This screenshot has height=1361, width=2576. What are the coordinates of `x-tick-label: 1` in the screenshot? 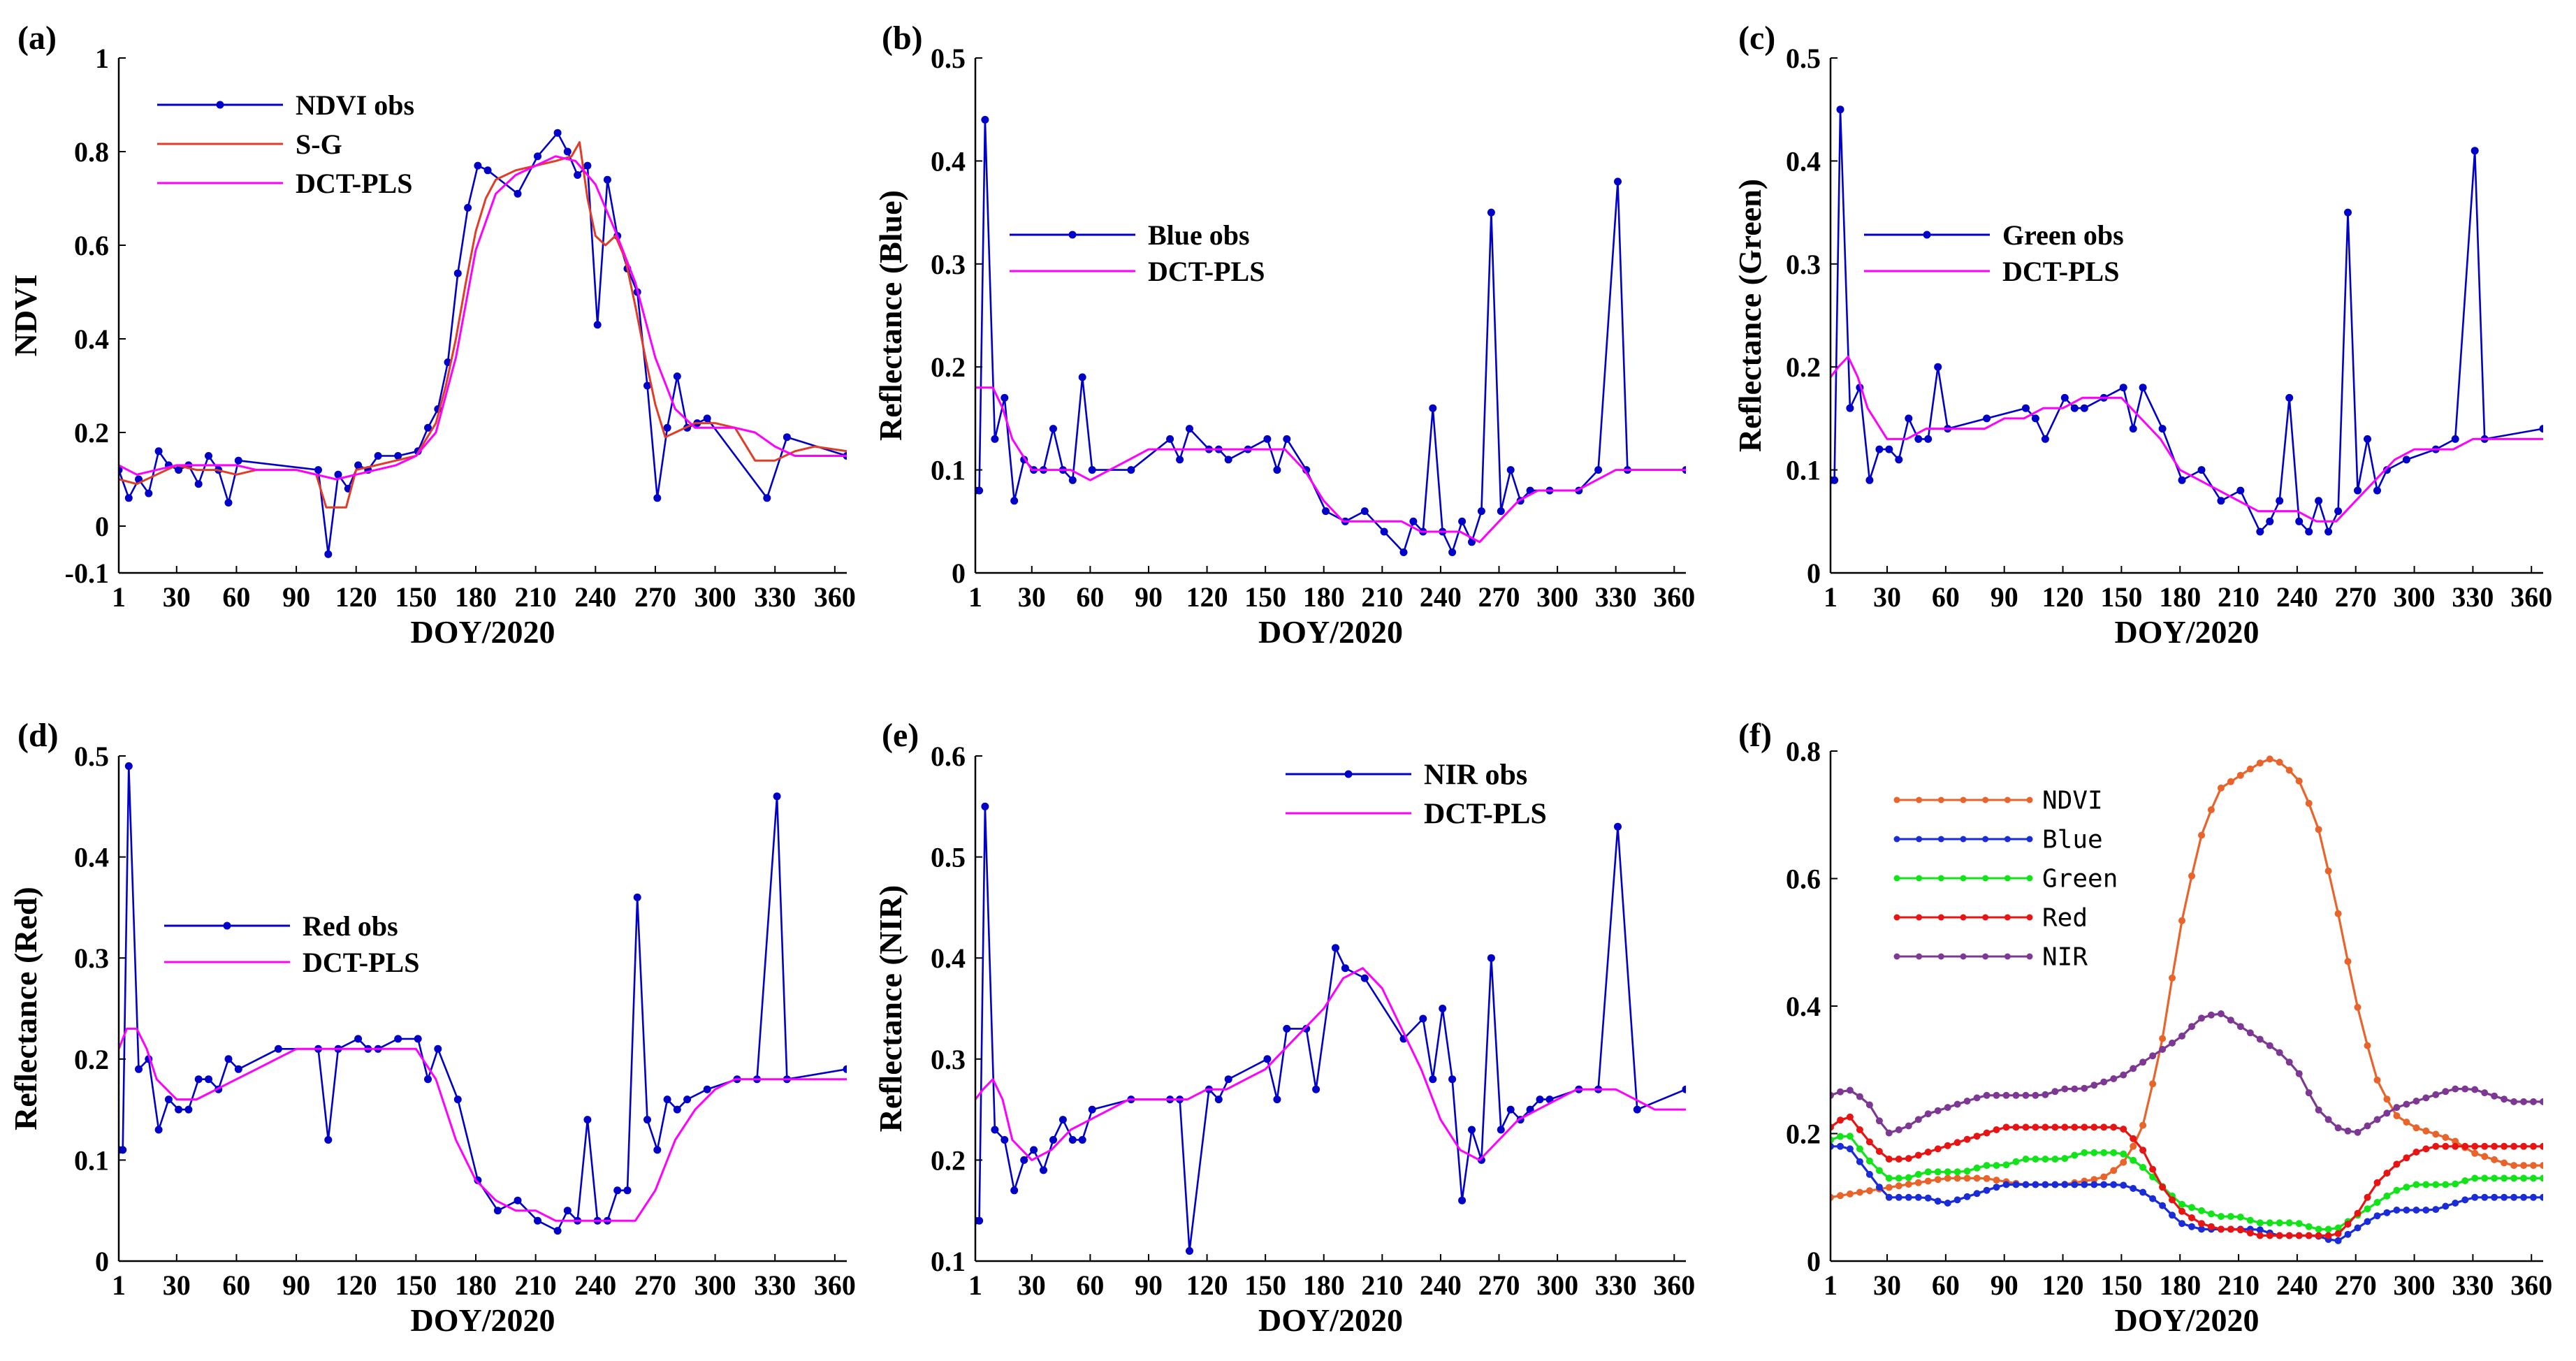 It's located at (1831, 1285).